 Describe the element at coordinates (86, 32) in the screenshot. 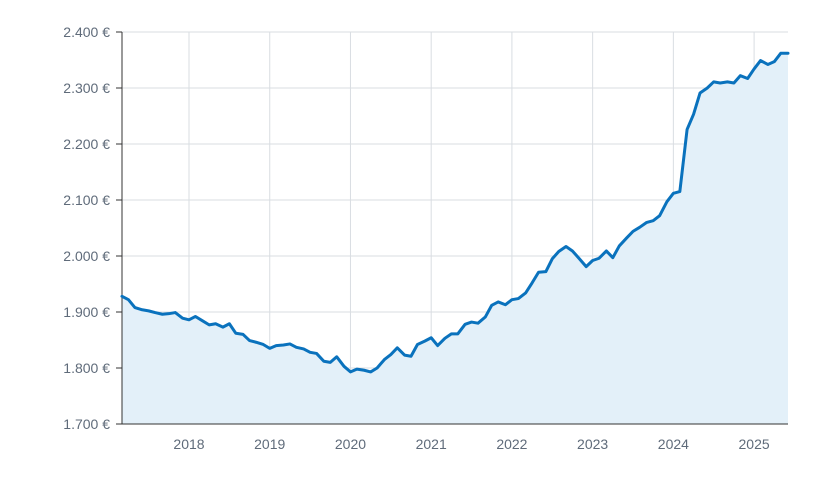

I see `y-tick-label: 2.400 €` at that location.